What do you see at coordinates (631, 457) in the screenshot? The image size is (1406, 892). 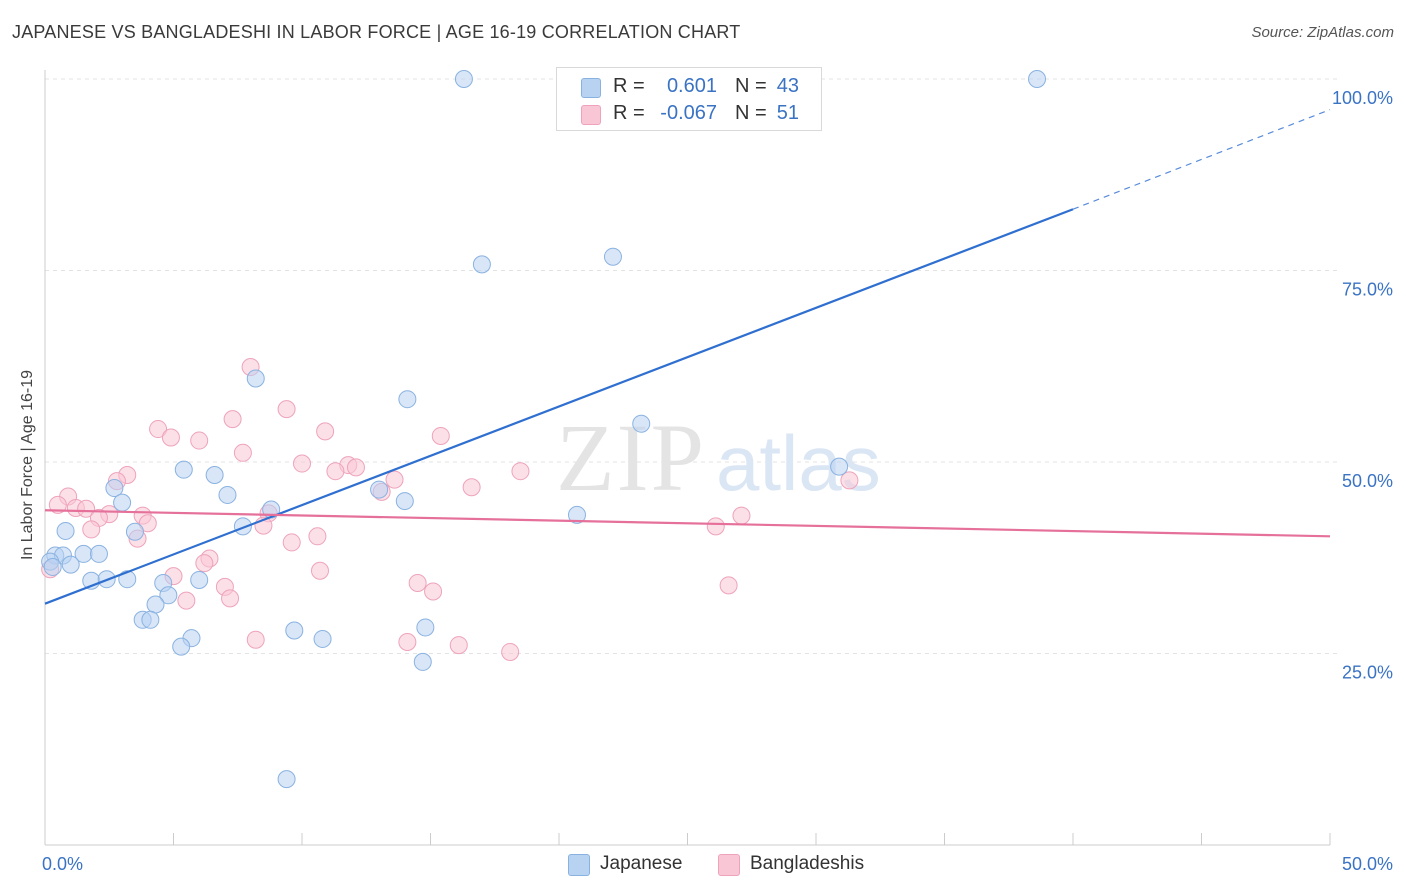 I see `watermark-zip: ZIP` at bounding box center [631, 457].